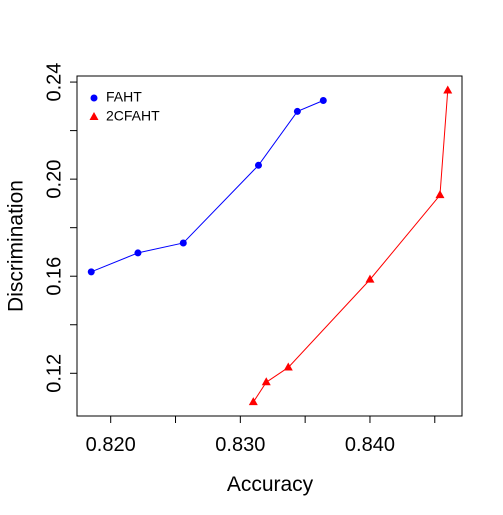 Image resolution: width=503 pixels, height=515 pixels. What do you see at coordinates (370, 445) in the screenshot?
I see `x-tick-label: 0.840` at bounding box center [370, 445].